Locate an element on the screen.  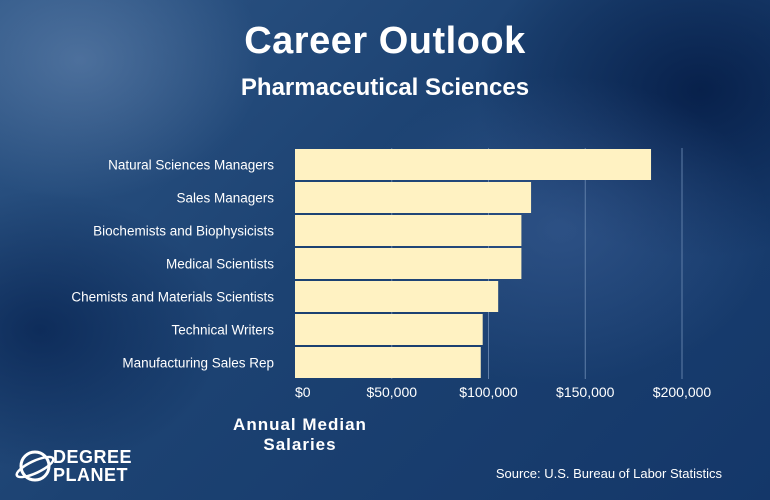
category-label: Biochemists and Biophysicists is located at coordinates (183, 231).